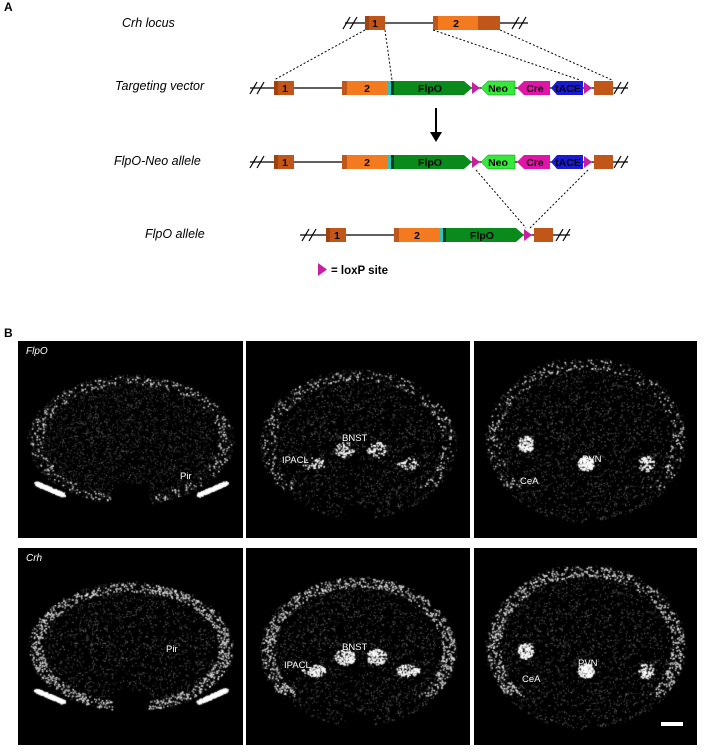 This screenshot has height=753, width=707. Describe the element at coordinates (443, 55) in the screenshot. I see `homology-lines-top` at that location.